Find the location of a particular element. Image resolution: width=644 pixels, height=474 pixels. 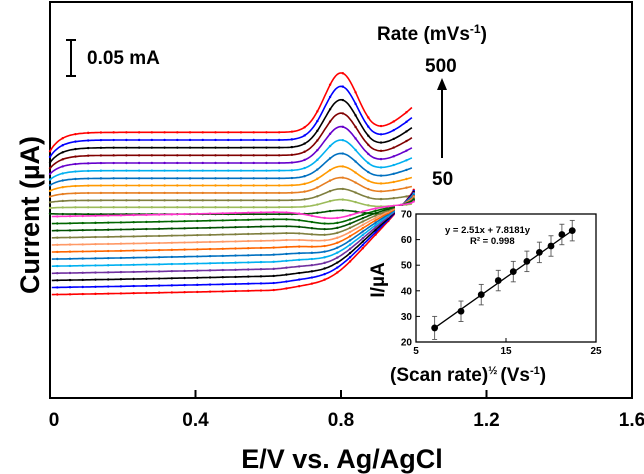

rate-legend-title: Rate (mVs-1) is located at coordinates (432, 33).